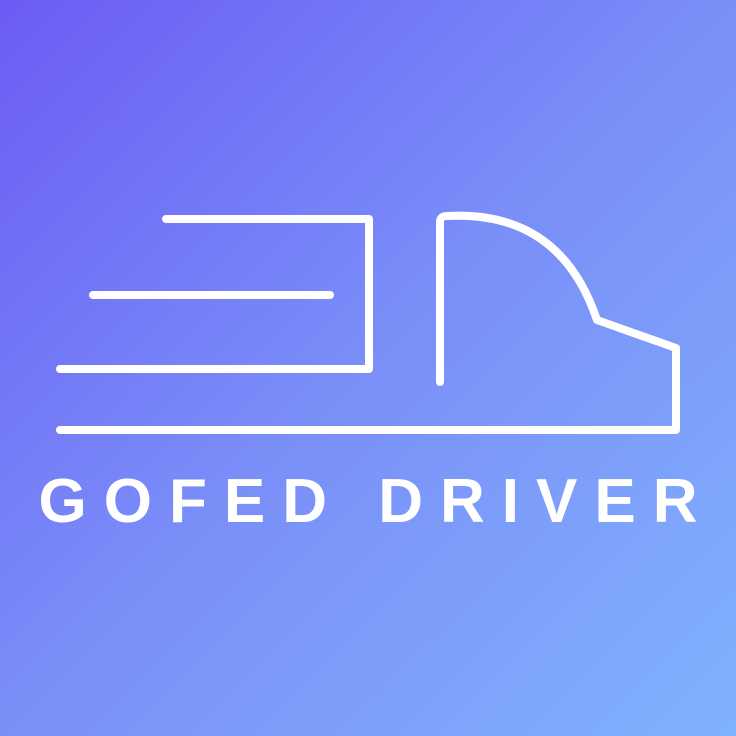 This screenshot has height=736, width=736. I want to click on brand-name: GOFED DRIVER, so click(376, 501).